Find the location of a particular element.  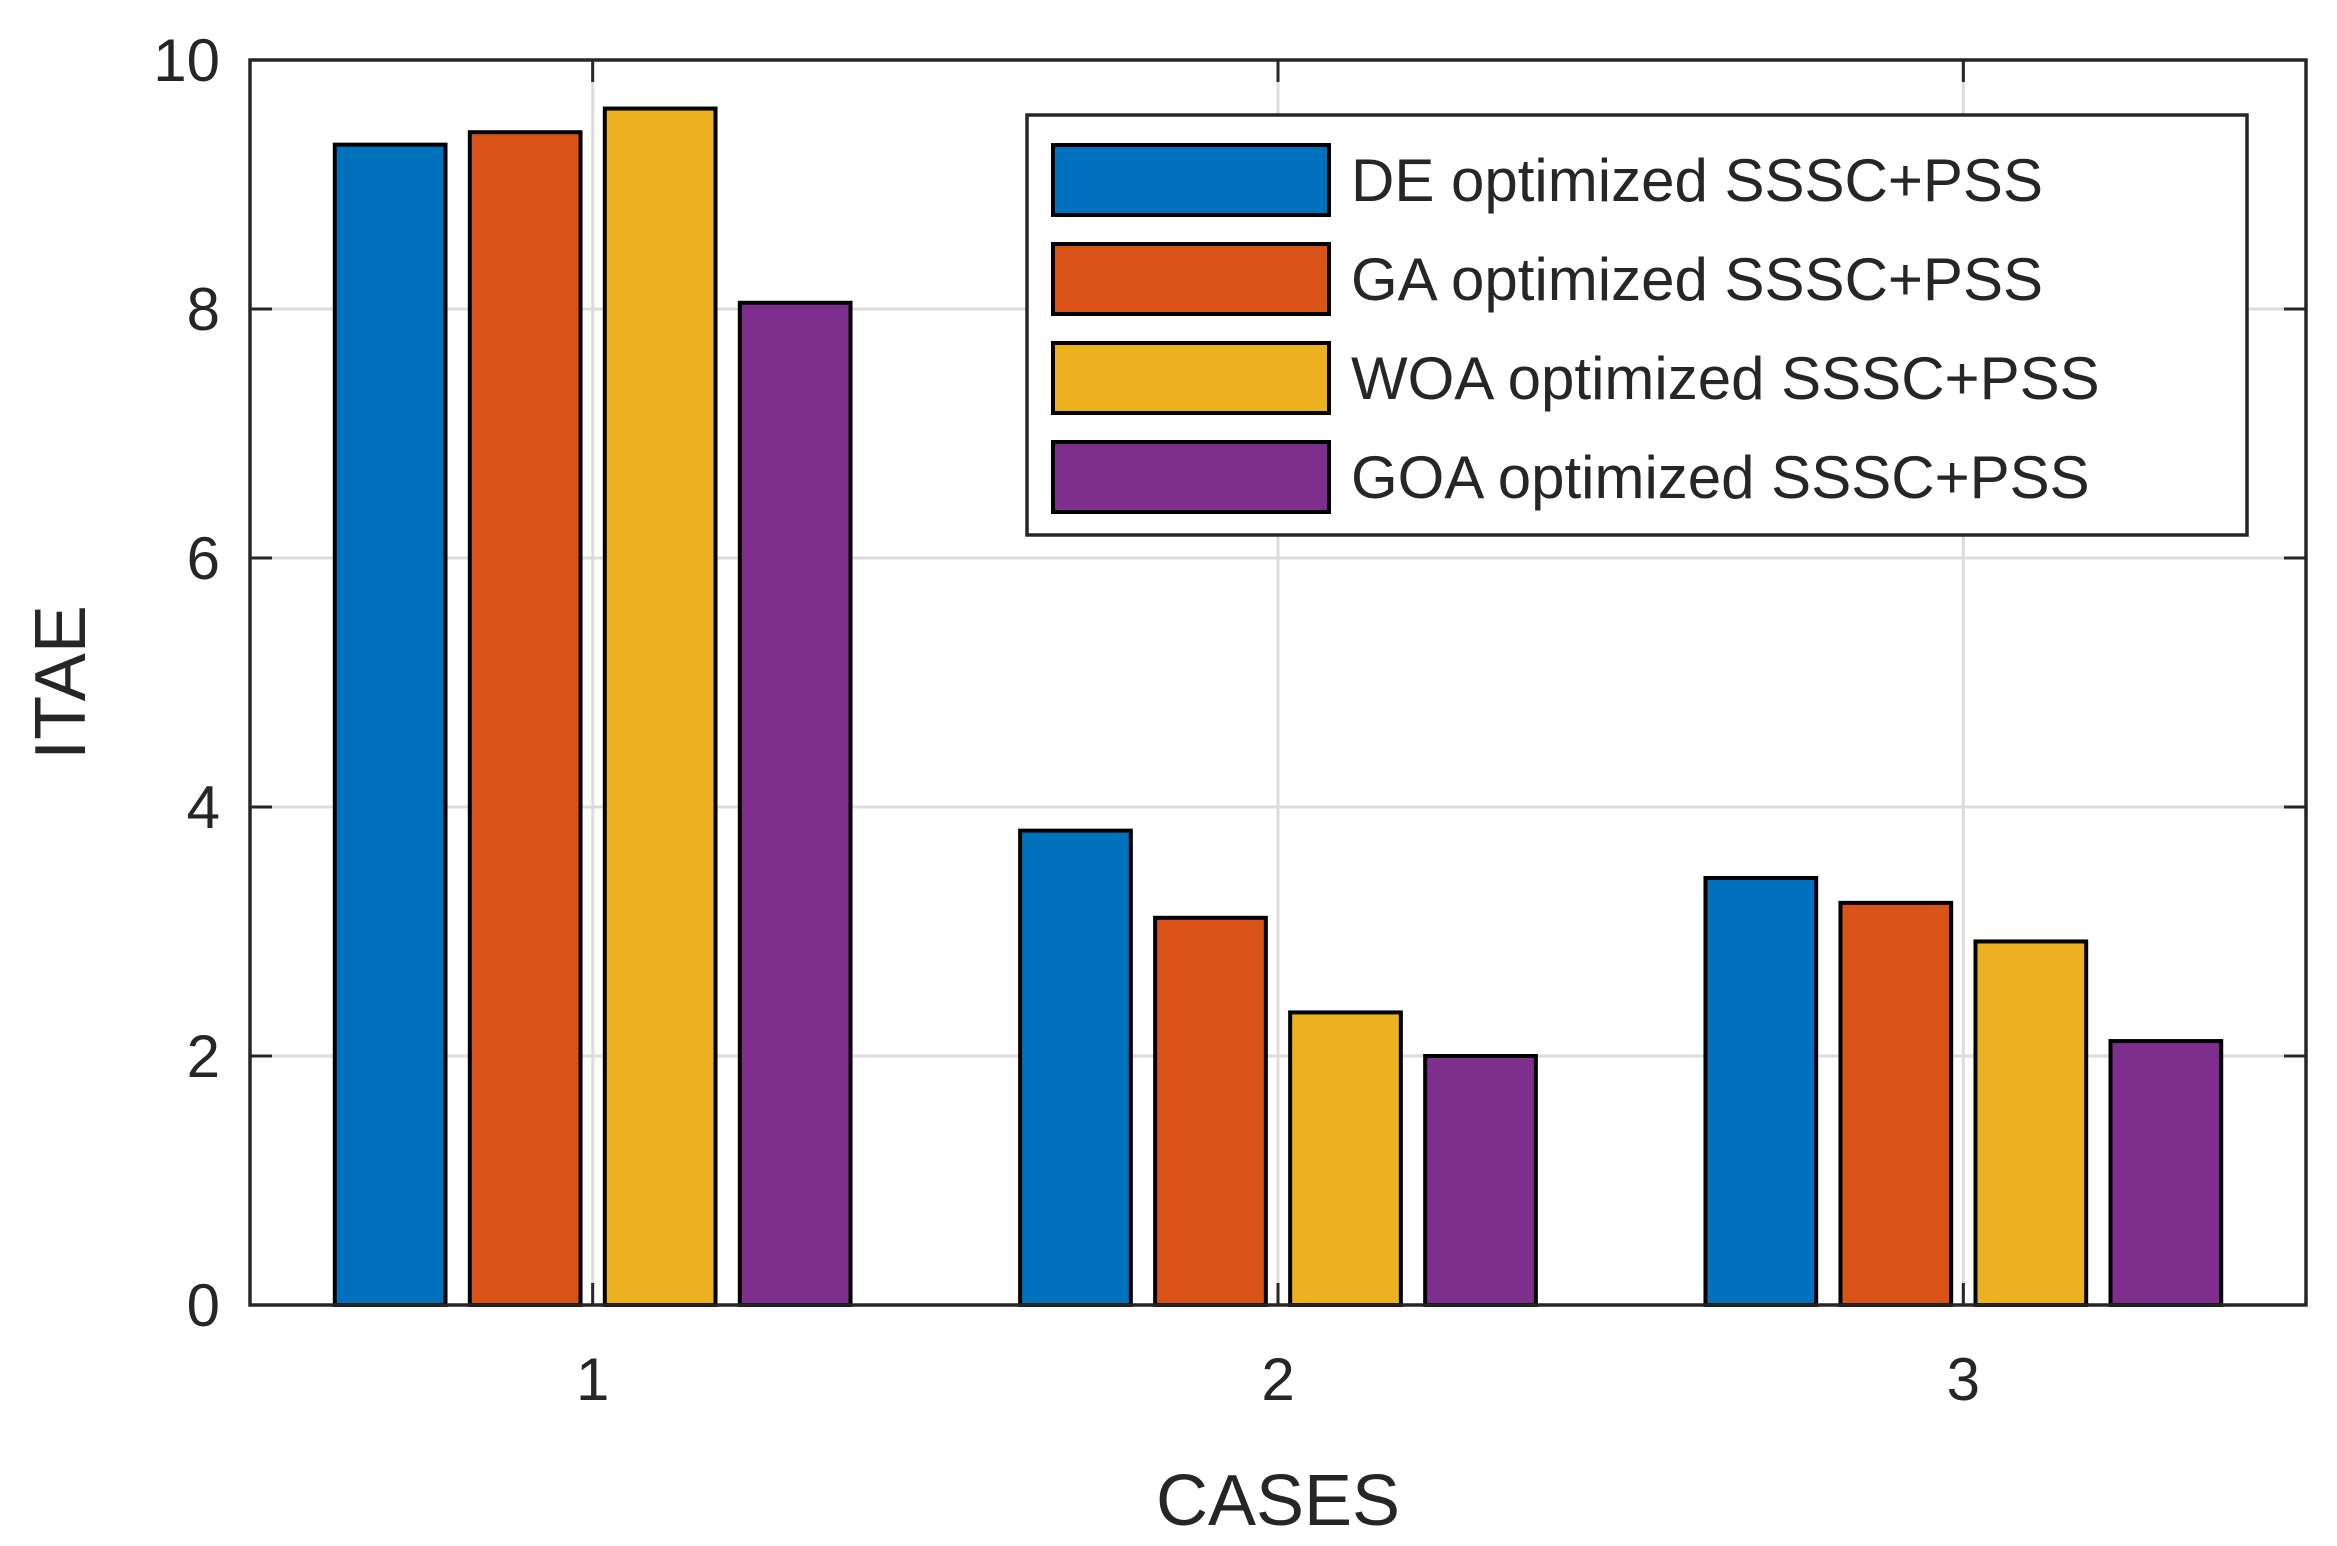

y-axis-title: ITAE is located at coordinates (61, 682).